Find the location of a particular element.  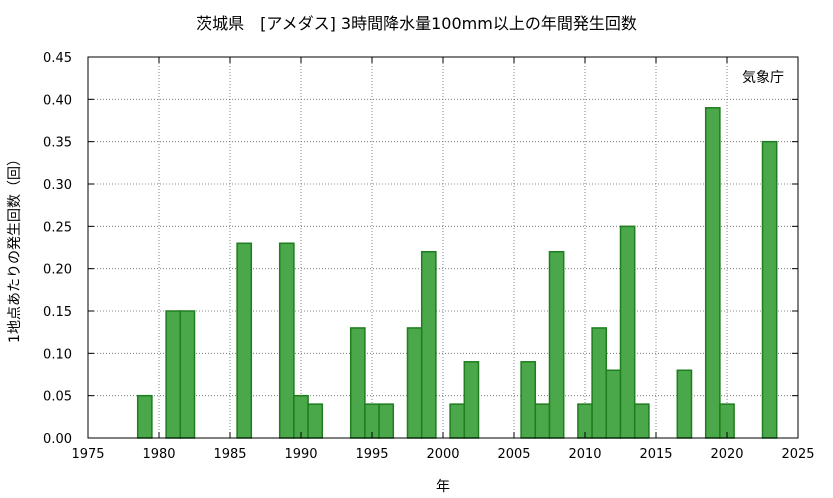

y-axis-label: 1地点あたりの発生回数（回） is located at coordinates (15, 247).